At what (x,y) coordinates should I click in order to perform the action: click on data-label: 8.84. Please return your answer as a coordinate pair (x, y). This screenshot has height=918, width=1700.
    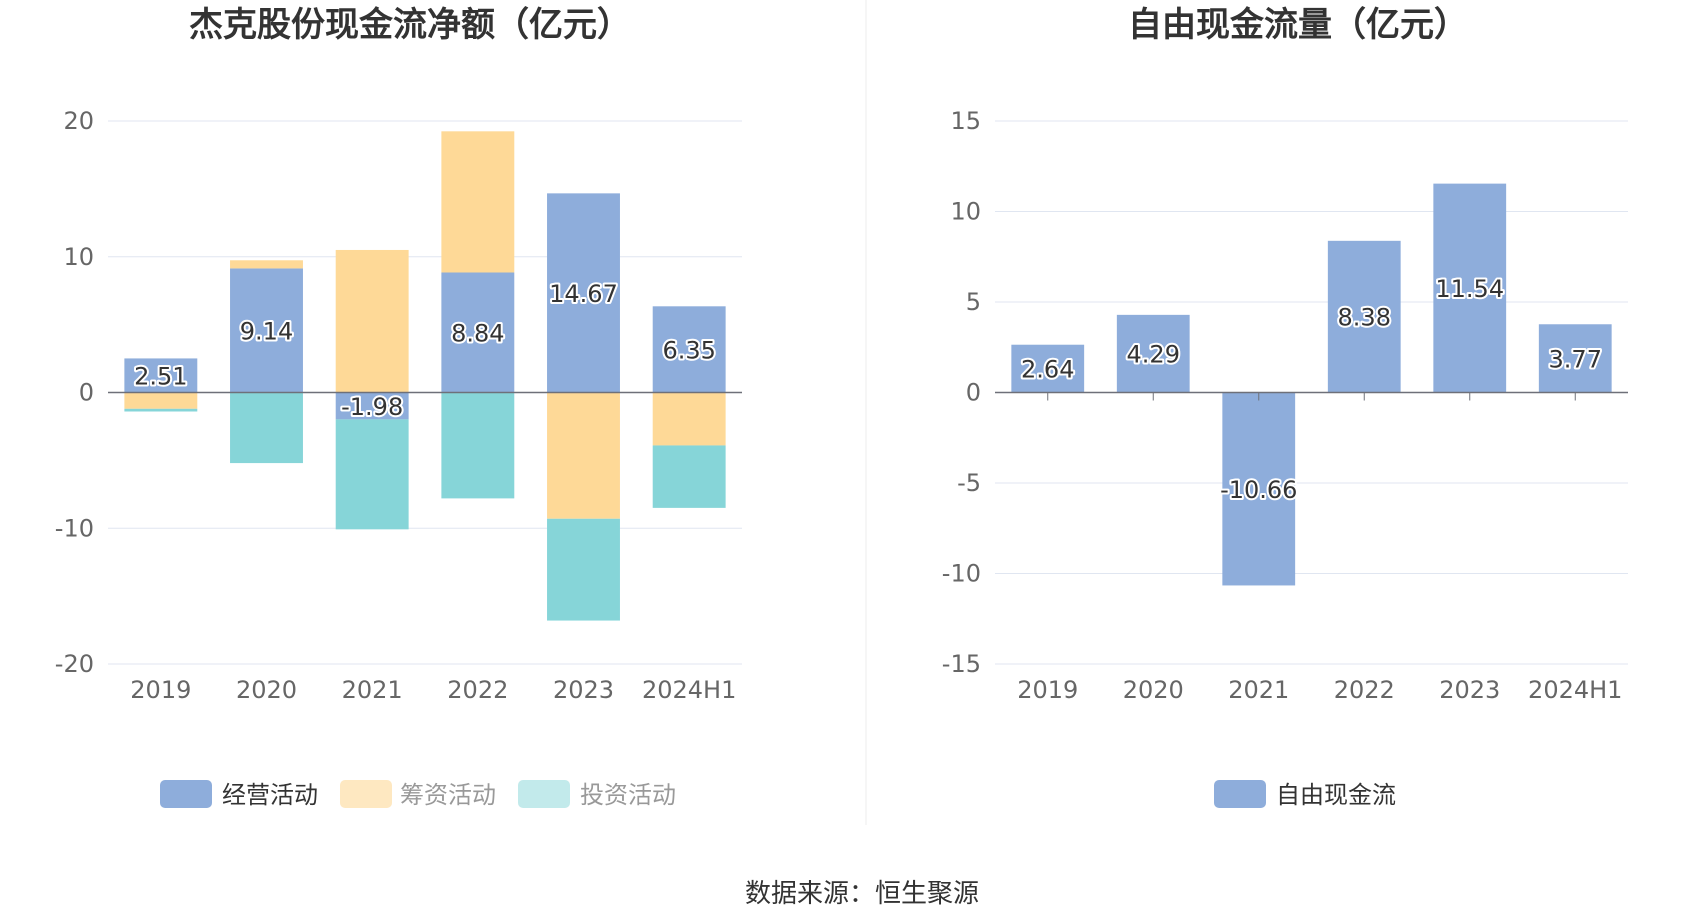
    Looking at the image, I should click on (477, 333).